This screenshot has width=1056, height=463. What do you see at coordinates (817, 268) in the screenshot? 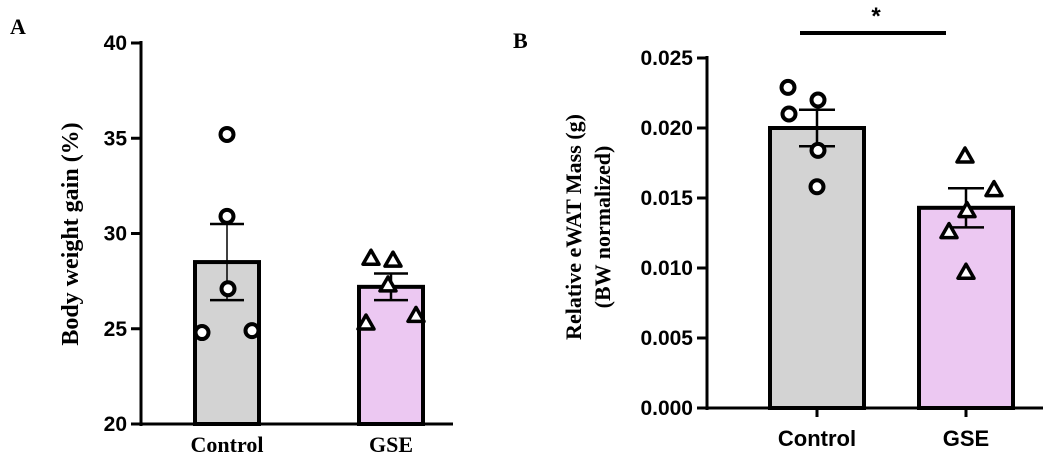
I see `bar-b-control` at bounding box center [817, 268].